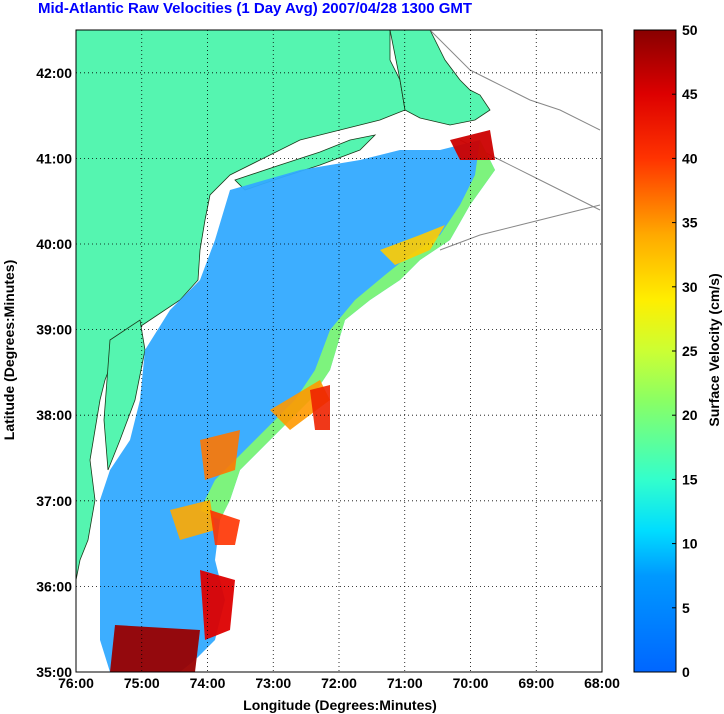  What do you see at coordinates (690, 223) in the screenshot?
I see `colorbar-tick-label: 35` at bounding box center [690, 223].